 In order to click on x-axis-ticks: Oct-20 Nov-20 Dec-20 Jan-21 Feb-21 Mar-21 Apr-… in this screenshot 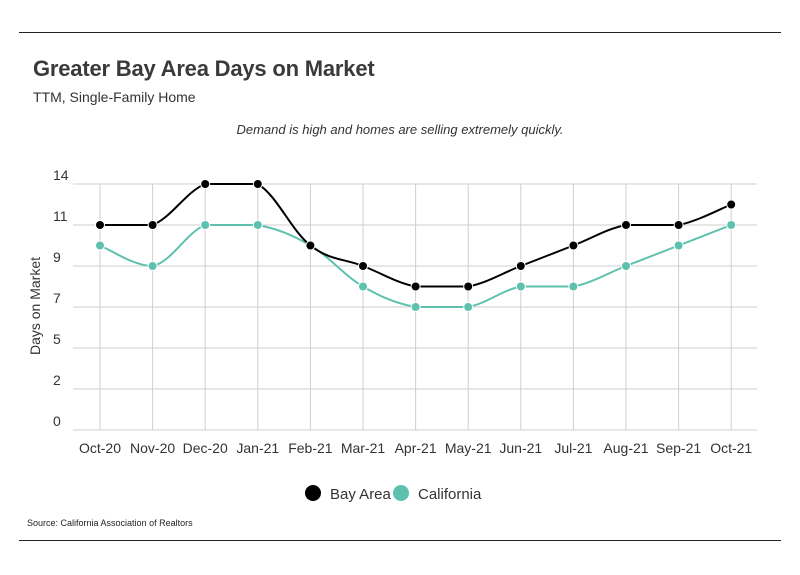, I will do `click(415, 448)`.